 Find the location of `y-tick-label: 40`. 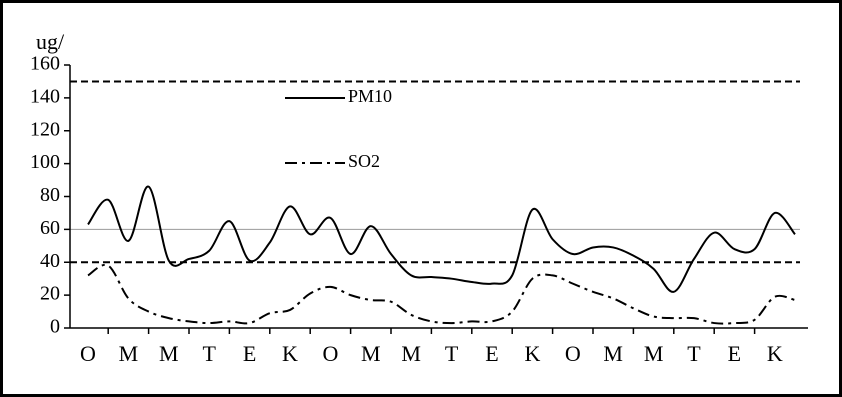

y-tick-label: 40 is located at coordinates (50, 261).